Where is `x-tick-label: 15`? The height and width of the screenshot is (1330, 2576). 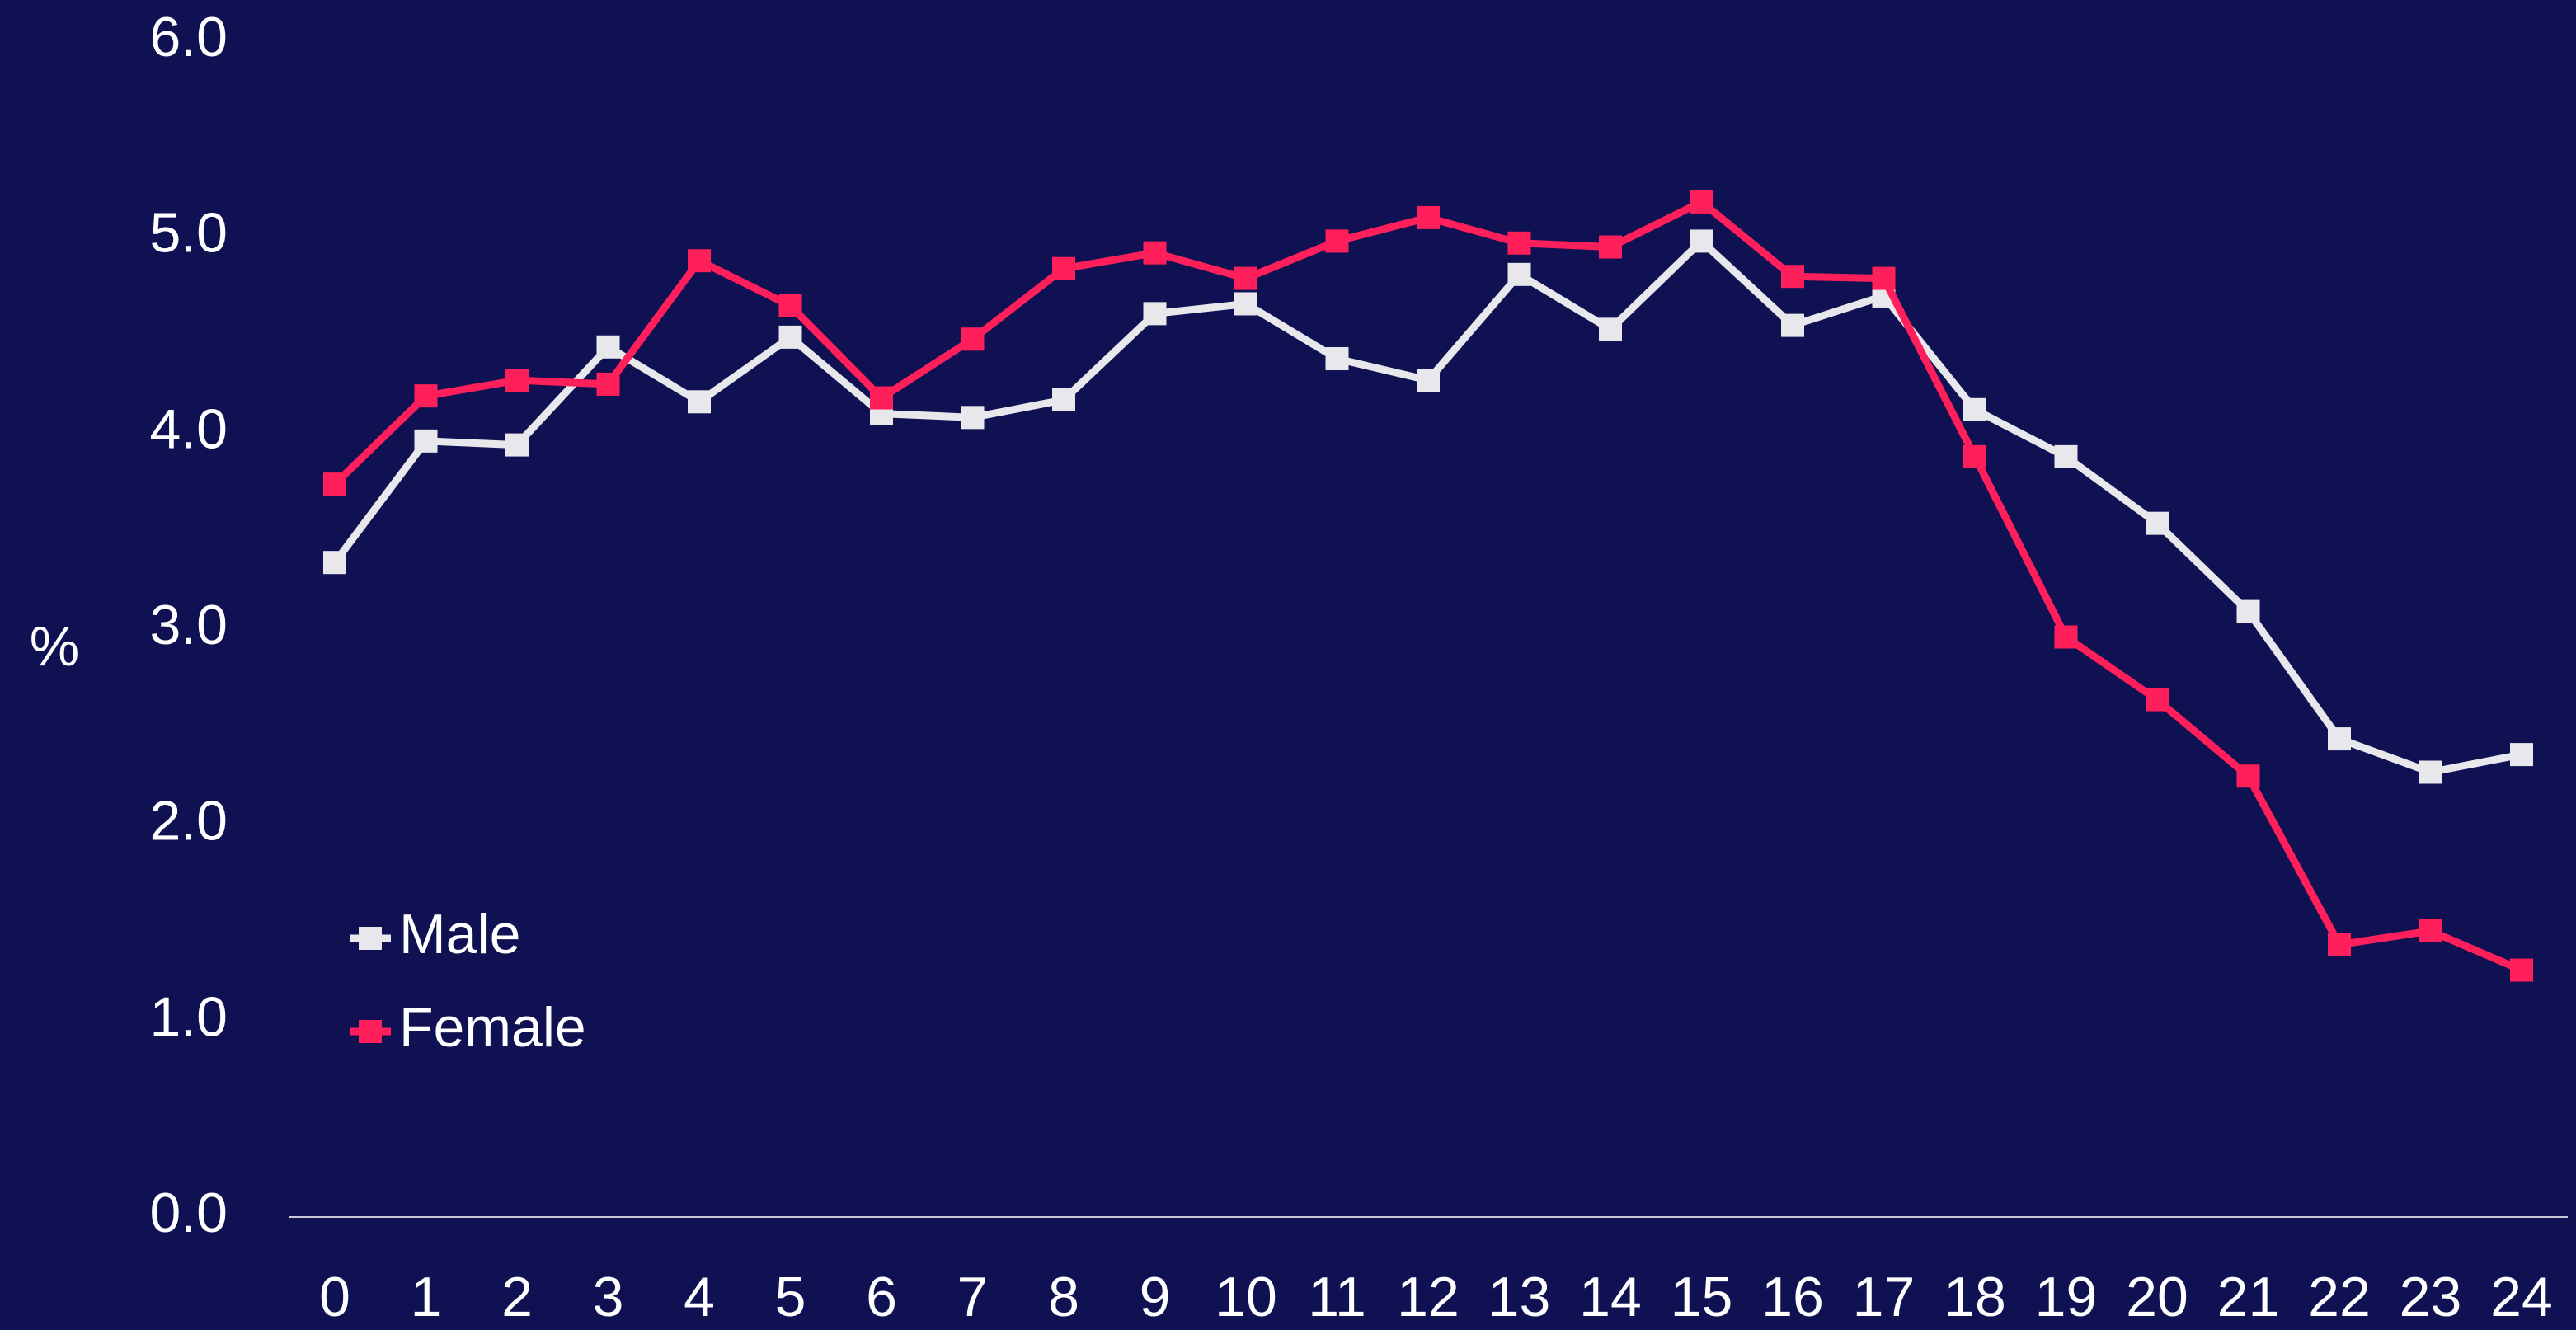
x-tick-label: 15 is located at coordinates (1702, 1297).